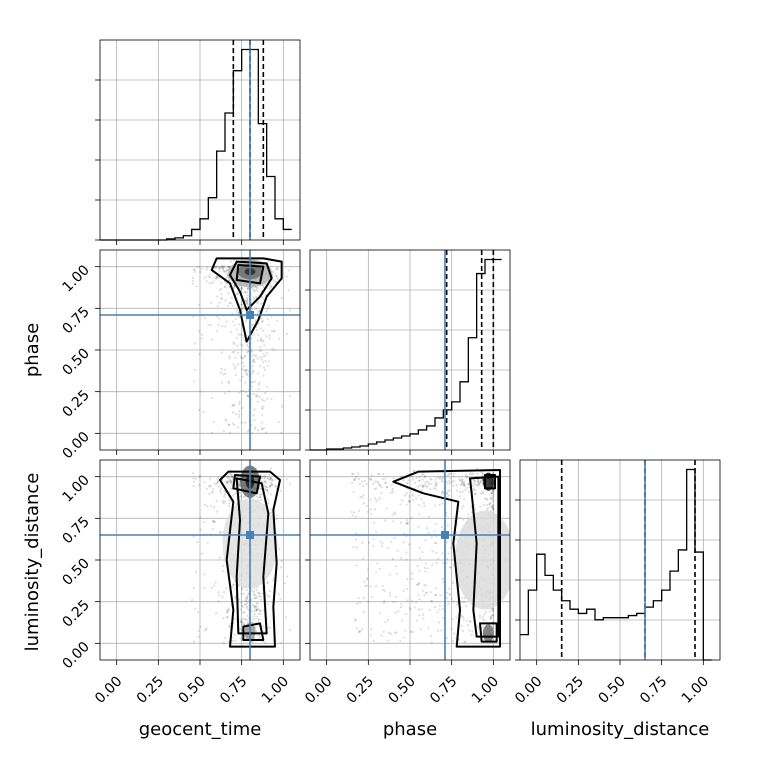 Image resolution: width=760 pixels, height=760 pixels. What do you see at coordinates (75, 572) in the screenshot?
I see `y-tick-label: 0.50` at bounding box center [75, 572].